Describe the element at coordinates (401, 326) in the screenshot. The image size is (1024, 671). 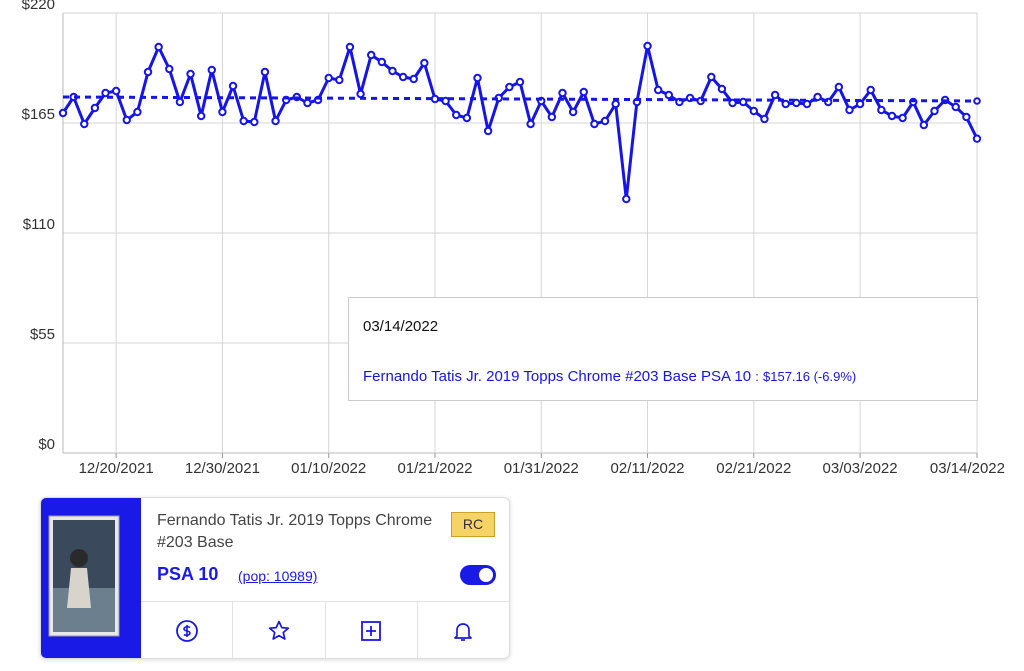
I see `tooltip-date: 03/14/2022` at that location.